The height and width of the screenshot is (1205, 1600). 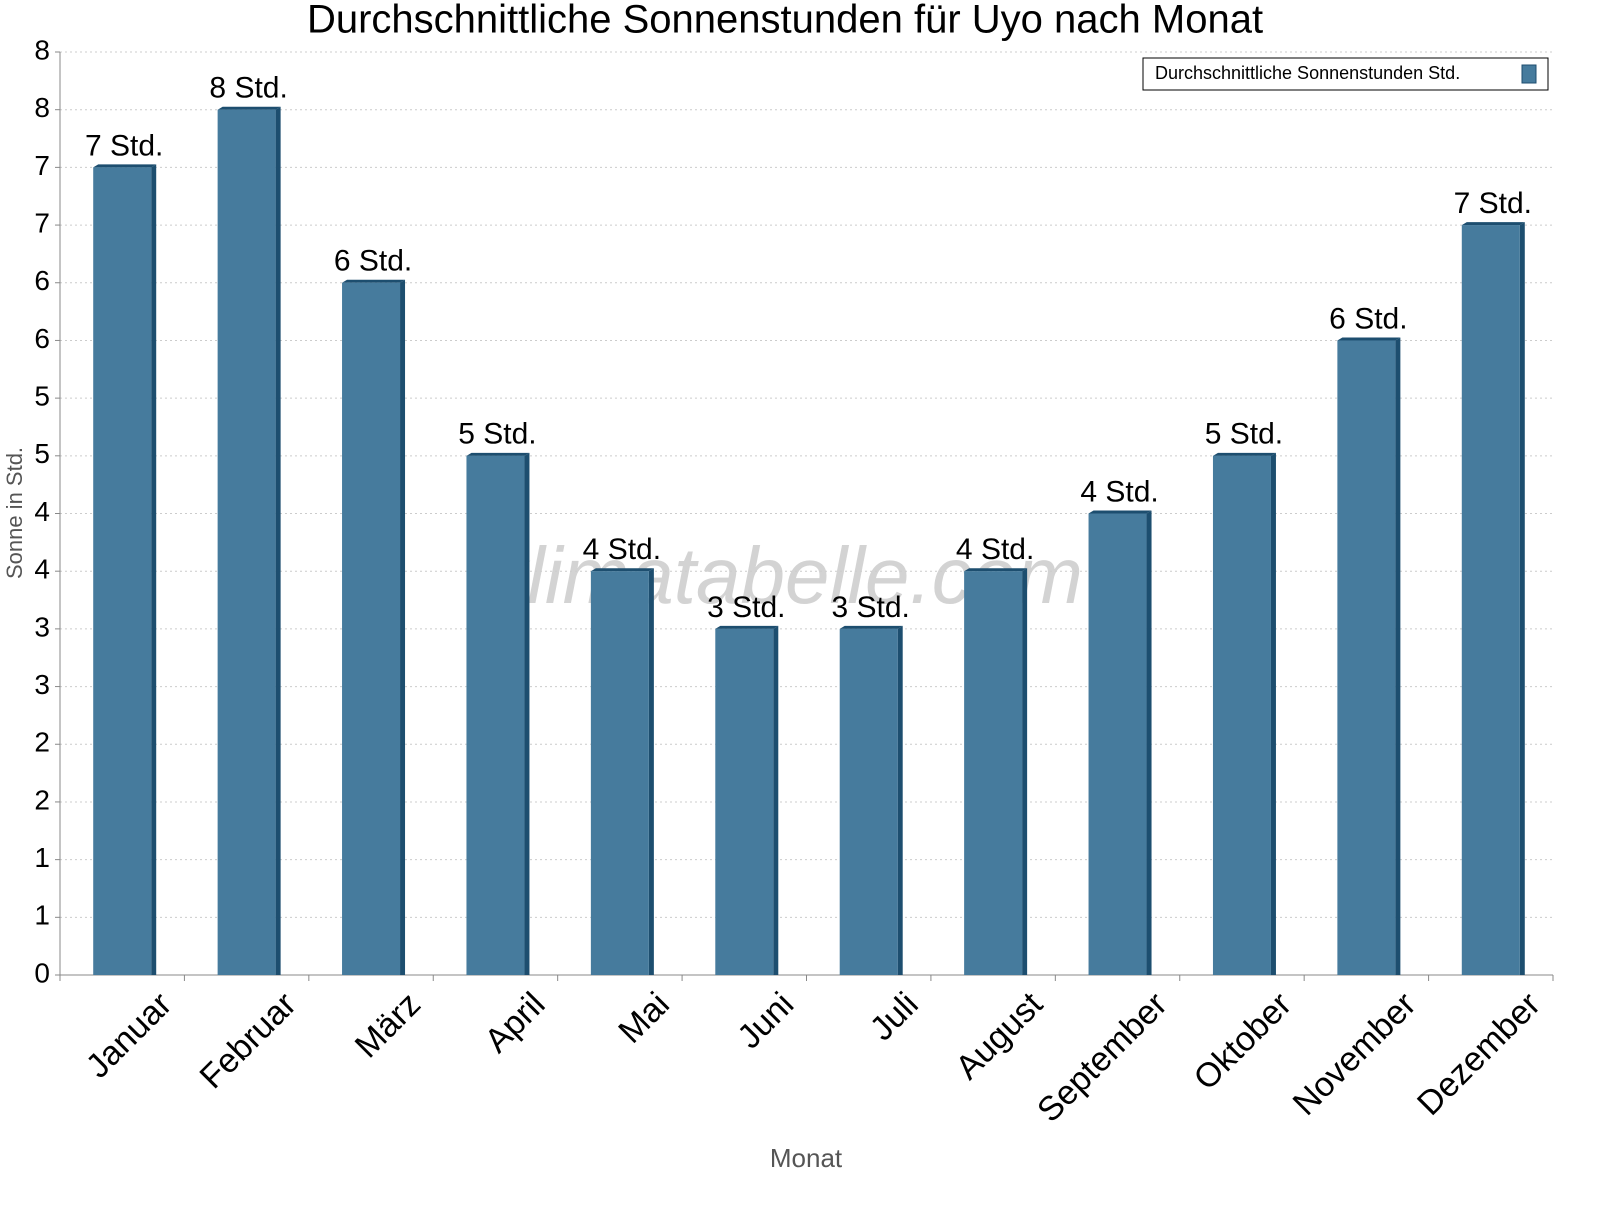 I want to click on legend-swatch, so click(x=1529, y=74).